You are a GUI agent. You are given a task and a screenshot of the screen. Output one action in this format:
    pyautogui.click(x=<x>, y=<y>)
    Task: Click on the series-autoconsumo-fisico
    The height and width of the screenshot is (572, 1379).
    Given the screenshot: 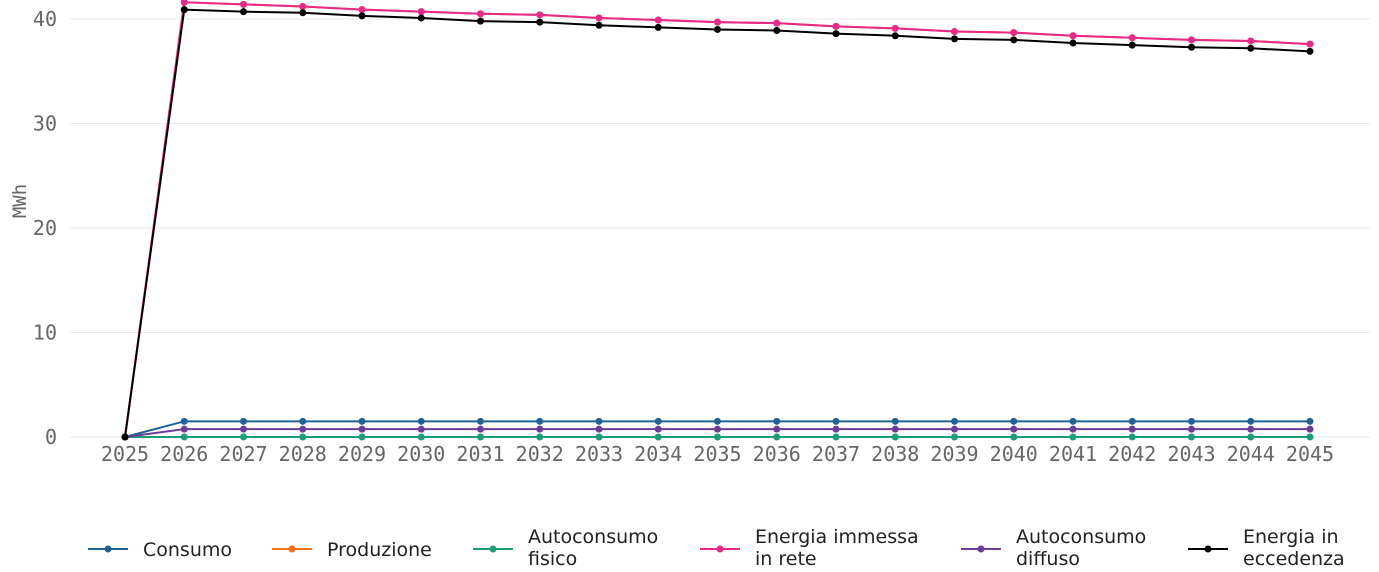 What is the action you would take?
    pyautogui.click(x=717, y=437)
    